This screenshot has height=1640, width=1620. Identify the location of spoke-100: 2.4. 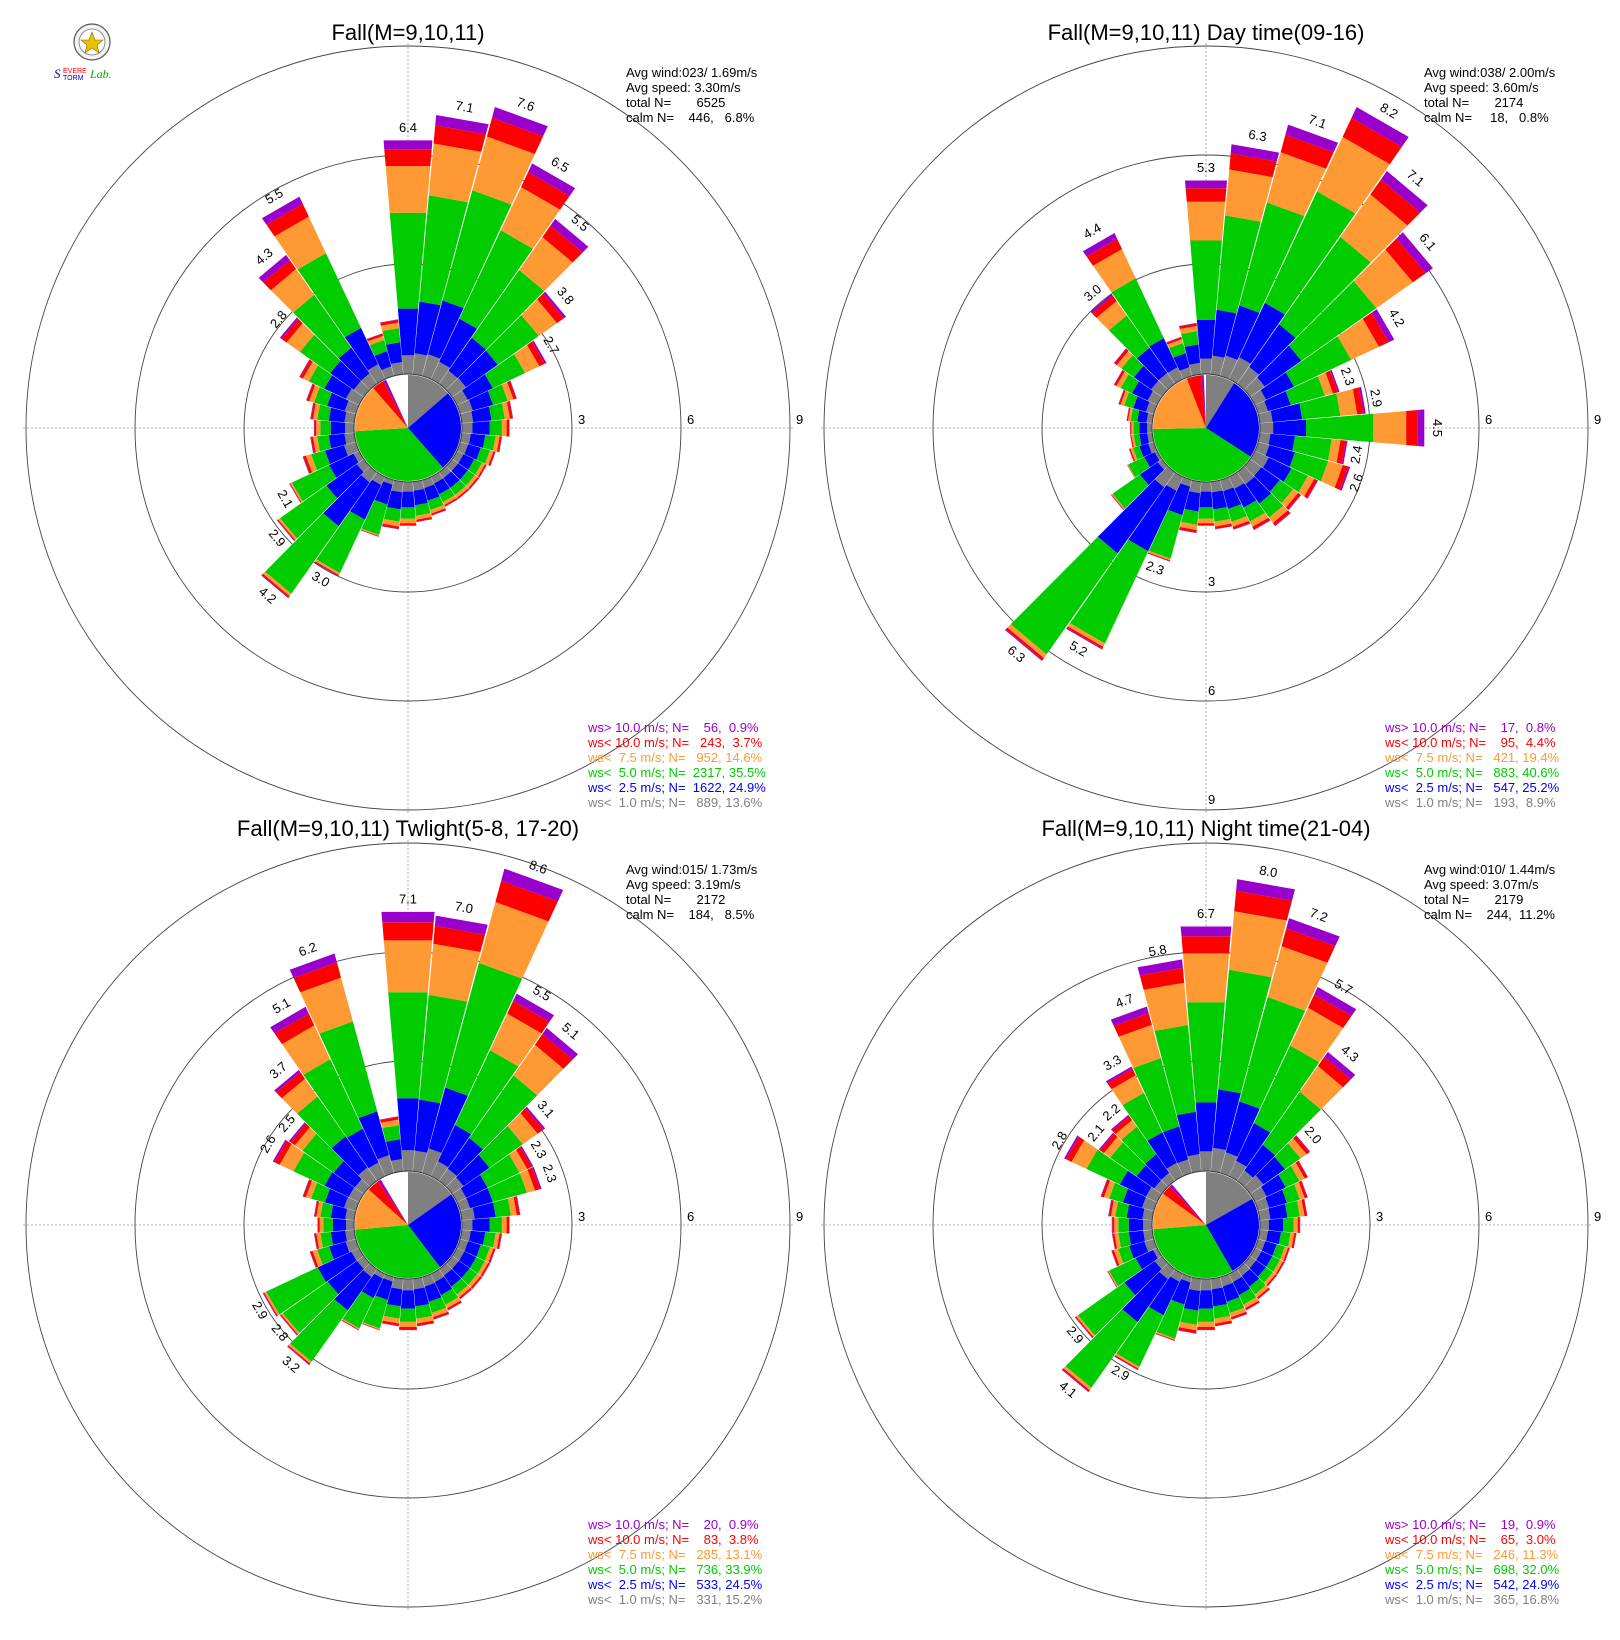
(1311, 448).